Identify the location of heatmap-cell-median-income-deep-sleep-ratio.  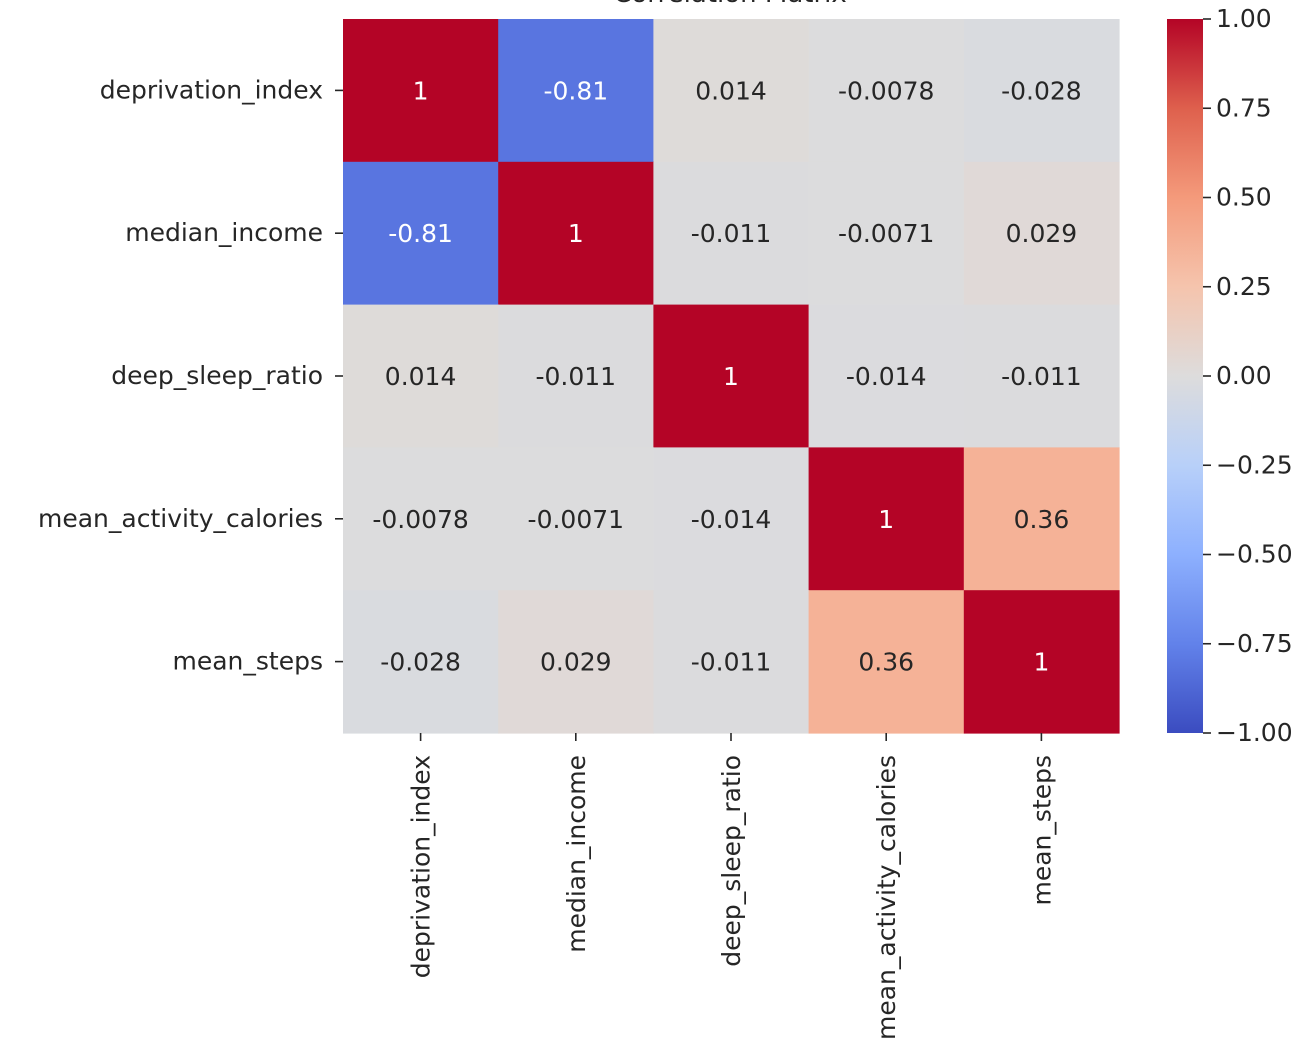
(731, 233).